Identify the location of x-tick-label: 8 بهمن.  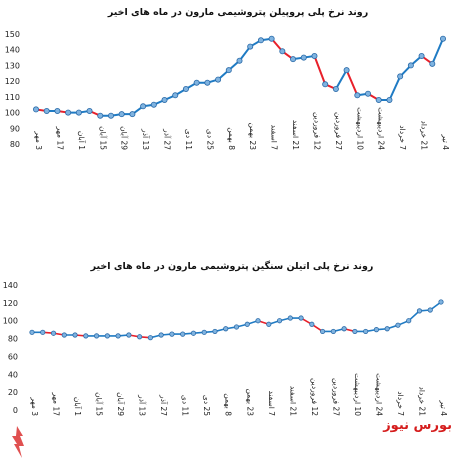
(231, 138).